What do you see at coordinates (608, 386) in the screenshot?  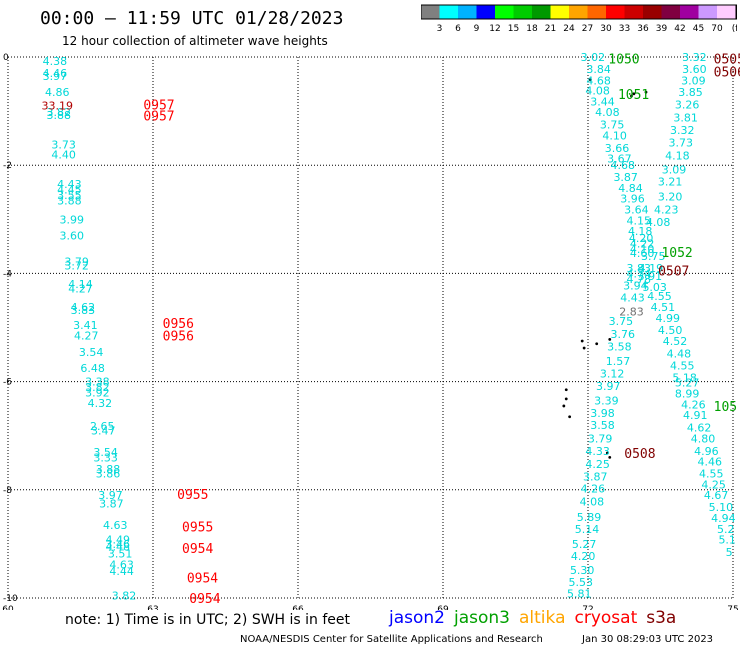 I see `wave-height-value: 3.97` at bounding box center [608, 386].